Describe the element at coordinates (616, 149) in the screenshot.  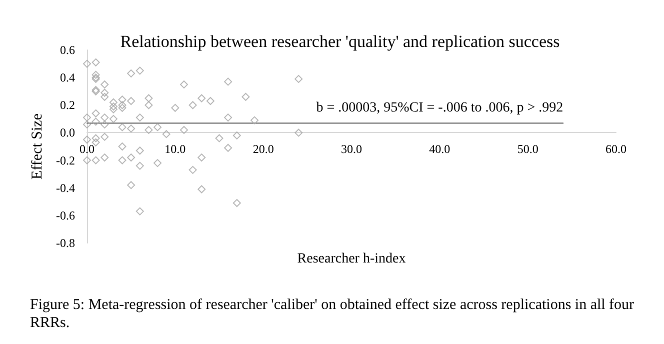
I see `x-tick-label: 60.0` at that location.